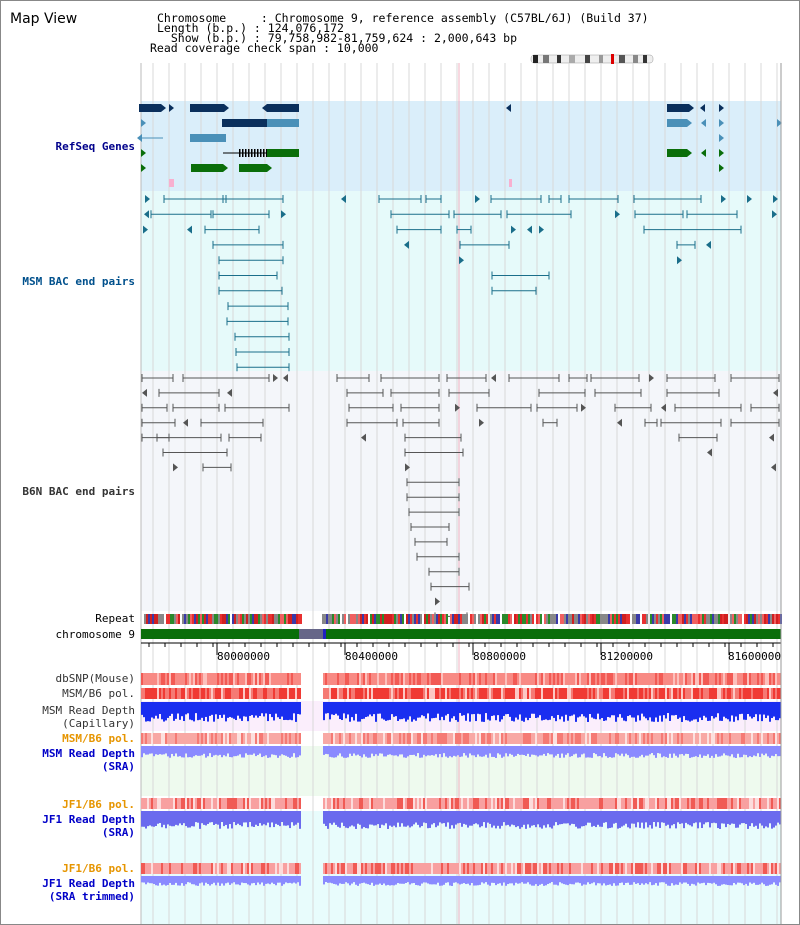 The height and width of the screenshot is (925, 800). What do you see at coordinates (593, 59) in the screenshot?
I see `chromosome-ideogram` at bounding box center [593, 59].